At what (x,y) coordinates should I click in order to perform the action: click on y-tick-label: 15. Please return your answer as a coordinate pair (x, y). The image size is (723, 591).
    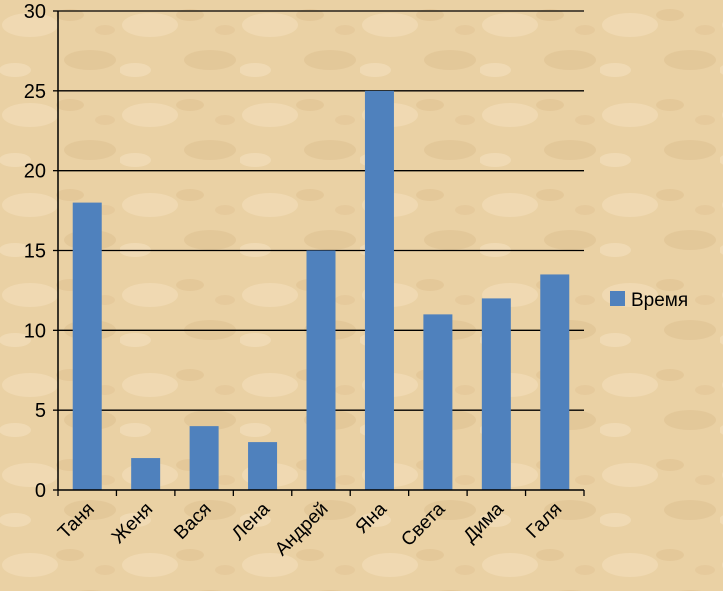
    Looking at the image, I should click on (35, 252).